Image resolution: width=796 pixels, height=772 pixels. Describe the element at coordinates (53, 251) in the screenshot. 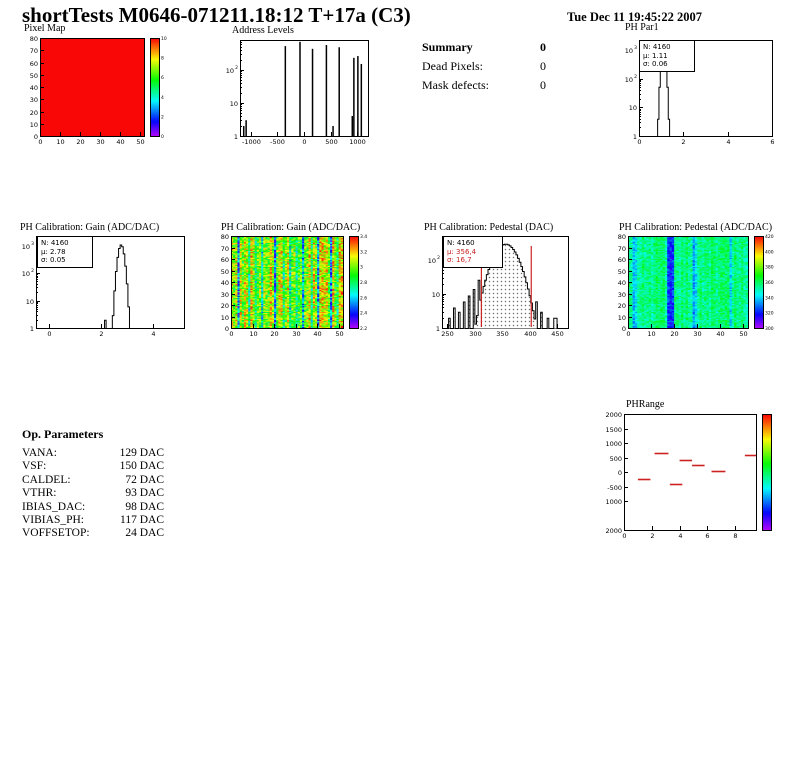

I see `stat-mu: μ: 2.78` at that location.